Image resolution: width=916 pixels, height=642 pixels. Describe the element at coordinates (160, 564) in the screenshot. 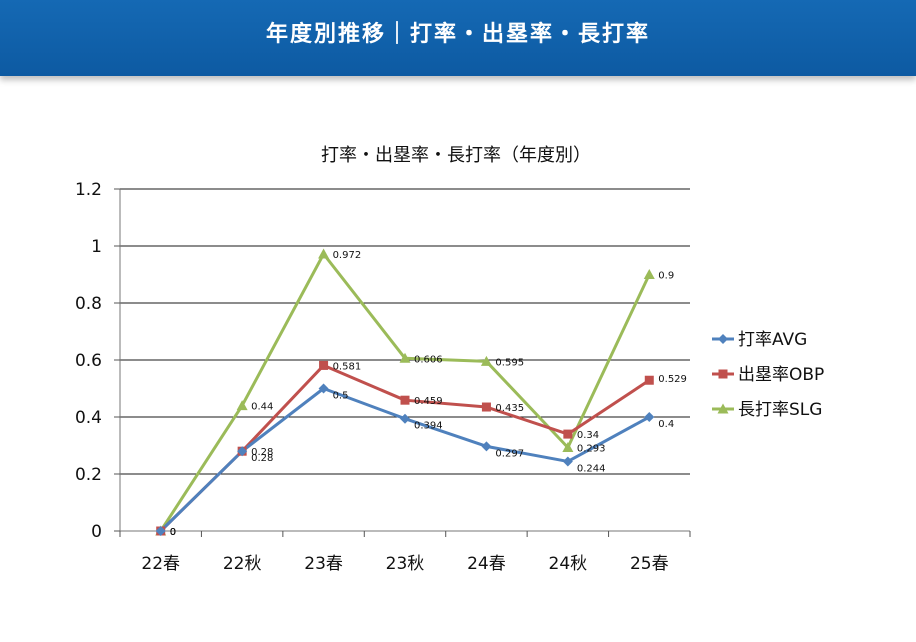

I see `x-tick-label: 22春` at that location.